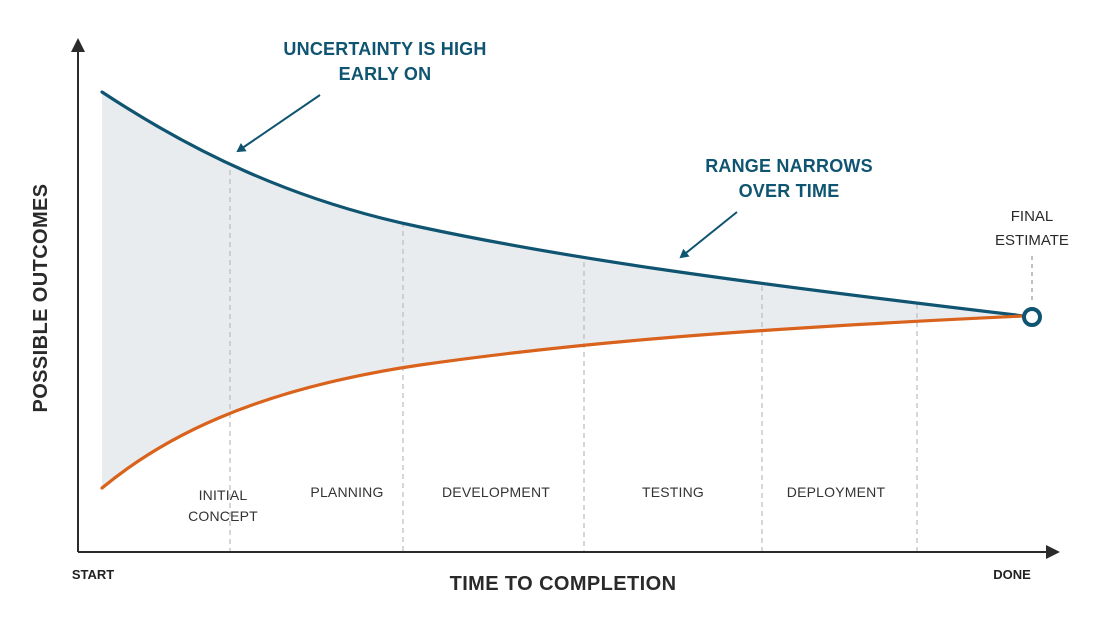 This screenshot has height=625, width=1100. What do you see at coordinates (789, 191) in the screenshot?
I see `callout-range-narrows-line2: OVER TIME` at bounding box center [789, 191].